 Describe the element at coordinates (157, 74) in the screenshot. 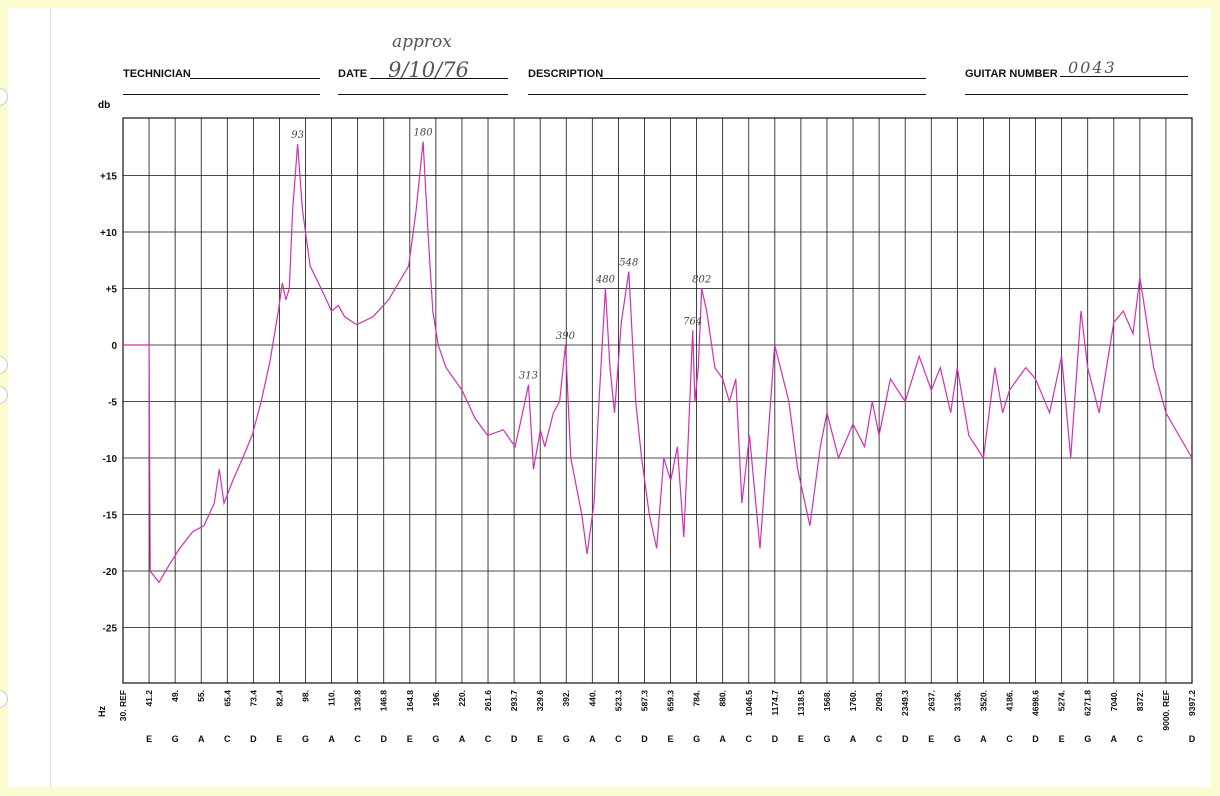

I see `technician-label: TECHNICIAN` at that location.